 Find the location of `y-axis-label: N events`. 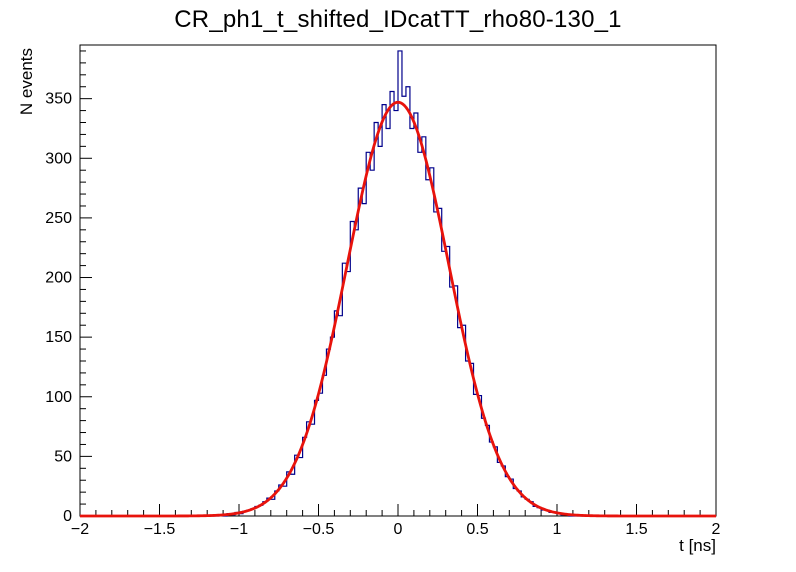

y-axis-label: N events is located at coordinates (26, 81).